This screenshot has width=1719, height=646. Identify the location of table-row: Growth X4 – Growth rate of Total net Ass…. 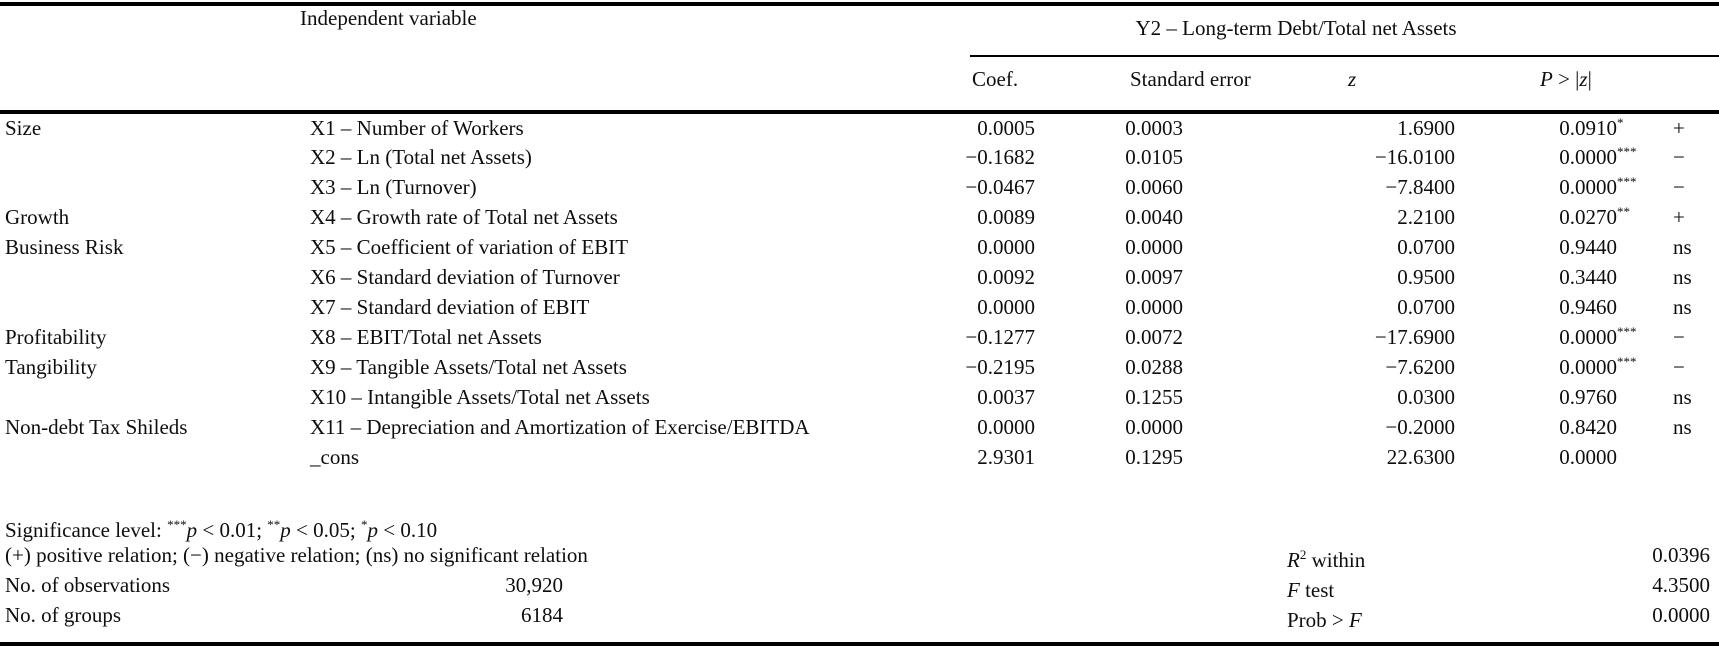
(859, 217).